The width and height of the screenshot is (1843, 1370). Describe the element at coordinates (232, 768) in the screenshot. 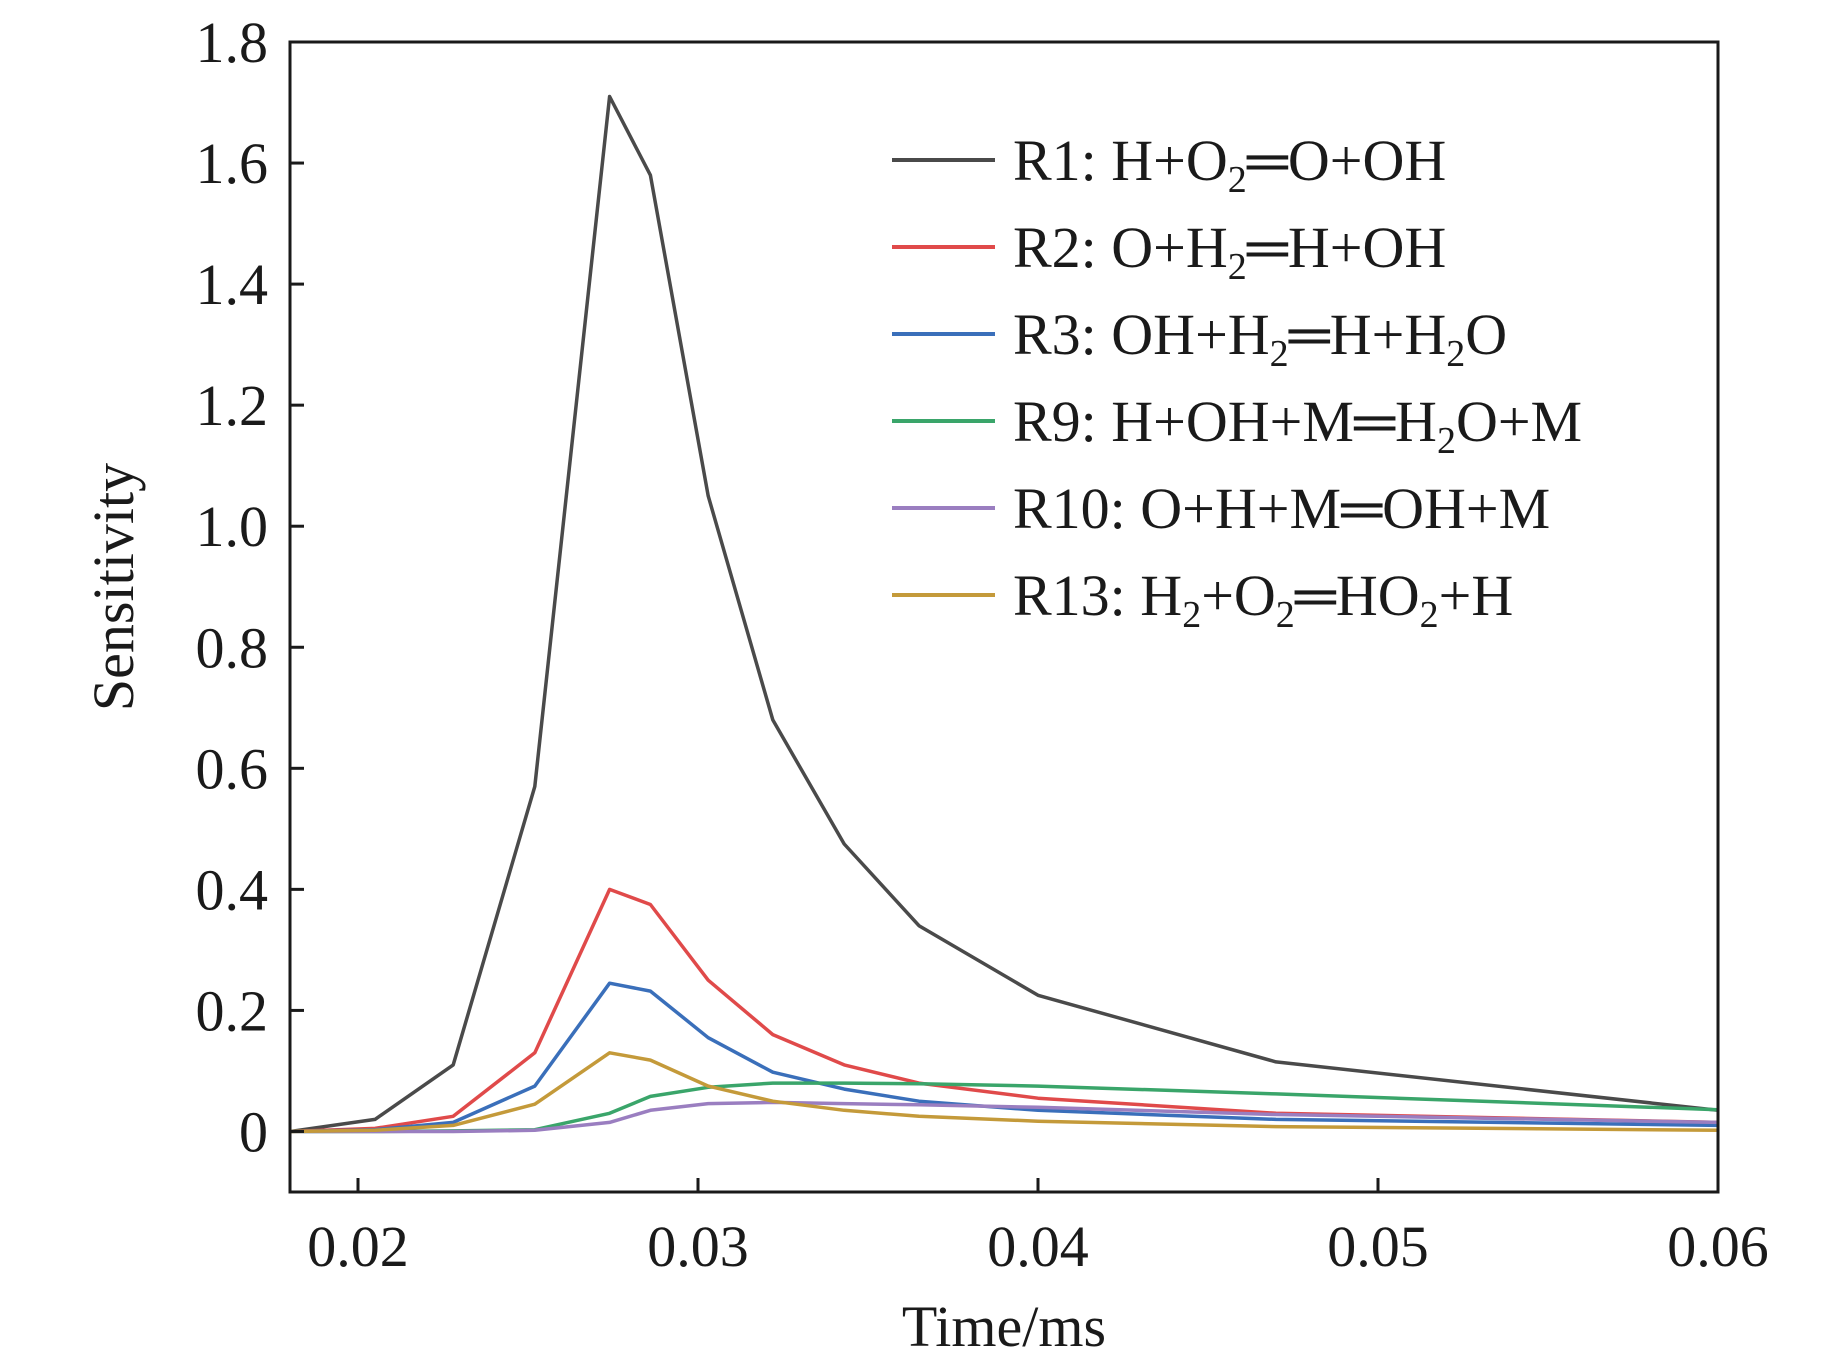

I see `y-tick-label: 0.6` at that location.